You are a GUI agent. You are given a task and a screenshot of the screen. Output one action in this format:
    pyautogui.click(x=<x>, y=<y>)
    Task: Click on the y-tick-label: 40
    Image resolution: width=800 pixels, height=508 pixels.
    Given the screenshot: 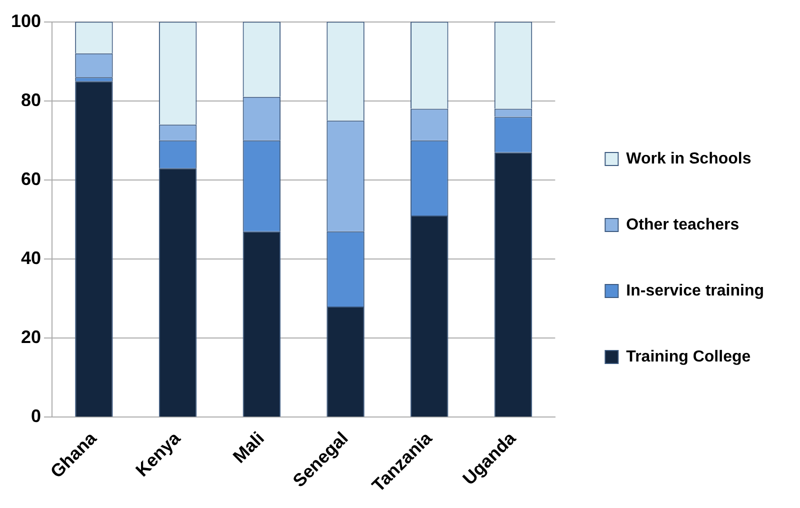 What is the action you would take?
    pyautogui.click(x=31, y=258)
    